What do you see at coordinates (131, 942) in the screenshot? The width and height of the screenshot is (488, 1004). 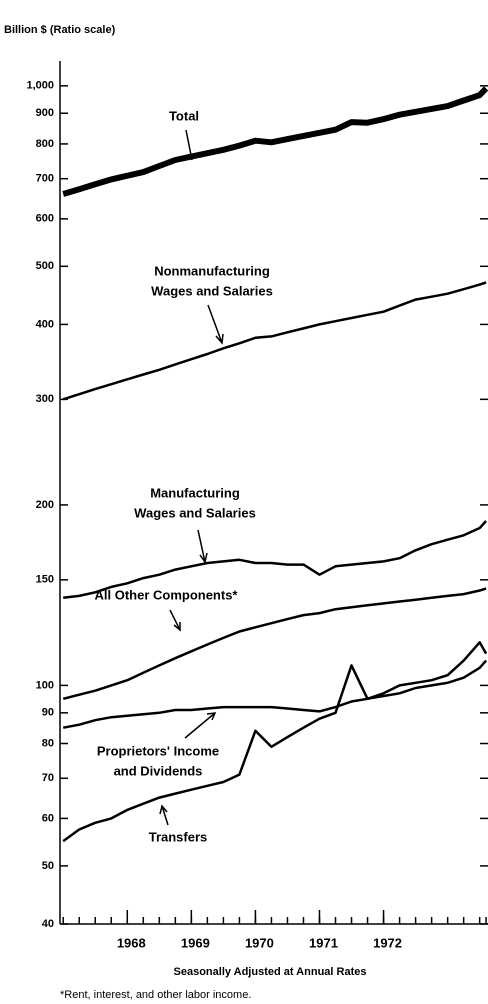 I see `x-tick-label: 1968` at bounding box center [131, 942].